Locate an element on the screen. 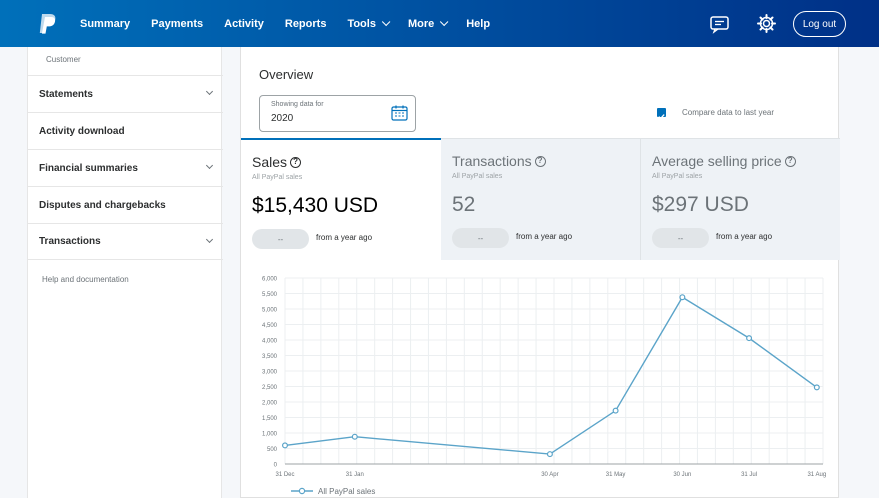 The width and height of the screenshot is (879, 498). nav-summary: Summary is located at coordinates (105, 24).